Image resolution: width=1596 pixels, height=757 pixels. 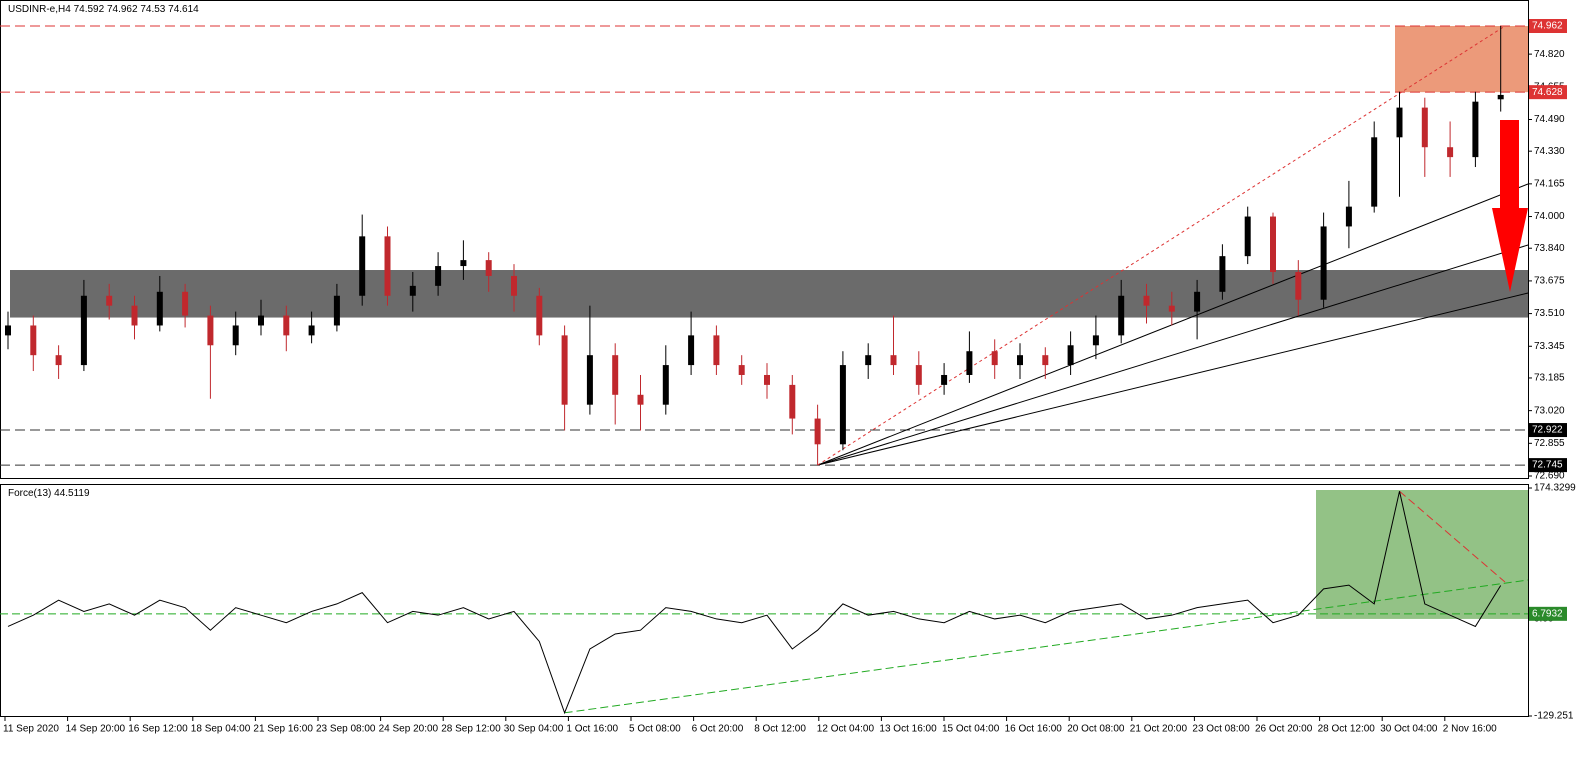 I want to click on x-tick-label: 26 Oct 20:00, so click(x=1284, y=729).